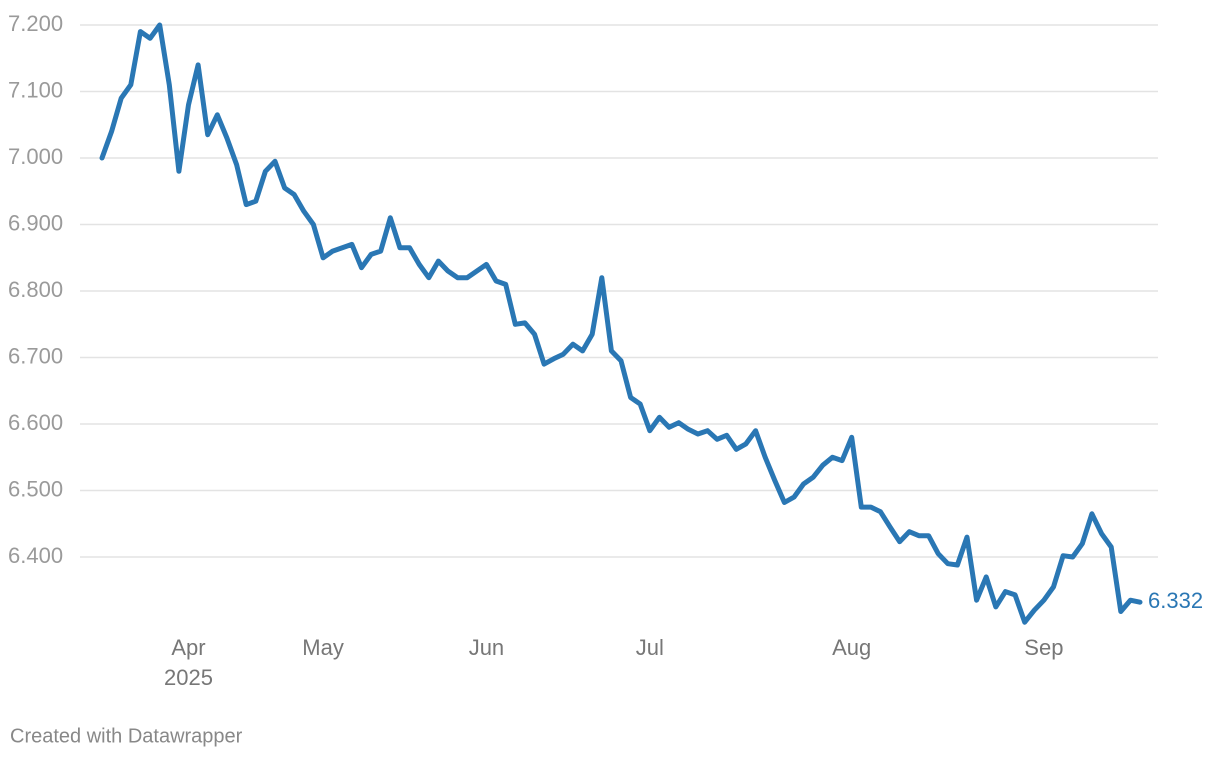 This screenshot has height=760, width=1220. Describe the element at coordinates (1175, 600) in the screenshot. I see `end-label: 6.332` at that location.